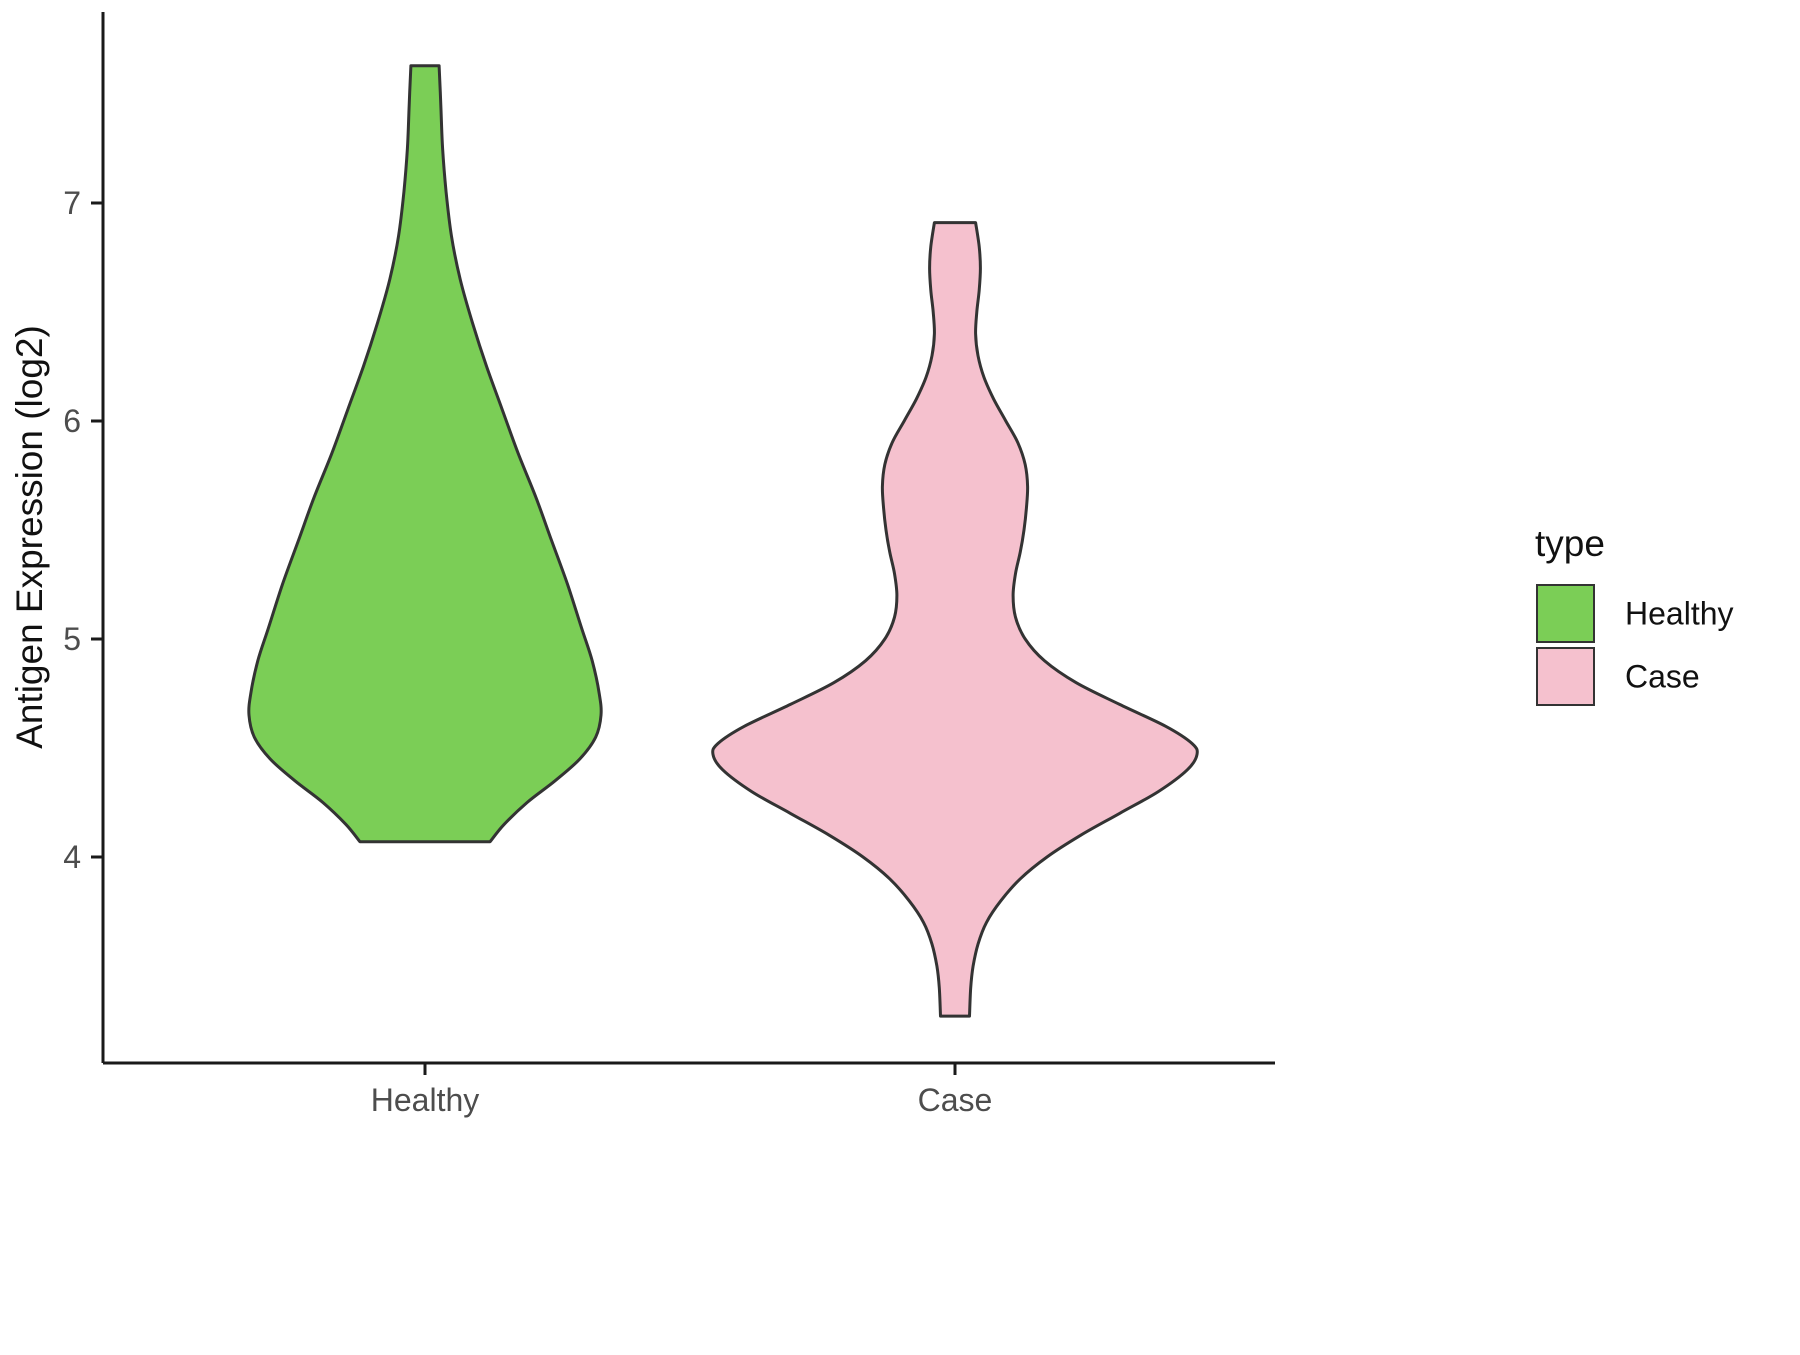 This screenshot has width=1800, height=1355. Describe the element at coordinates (72, 639) in the screenshot. I see `y-tick-label: 5` at that location.